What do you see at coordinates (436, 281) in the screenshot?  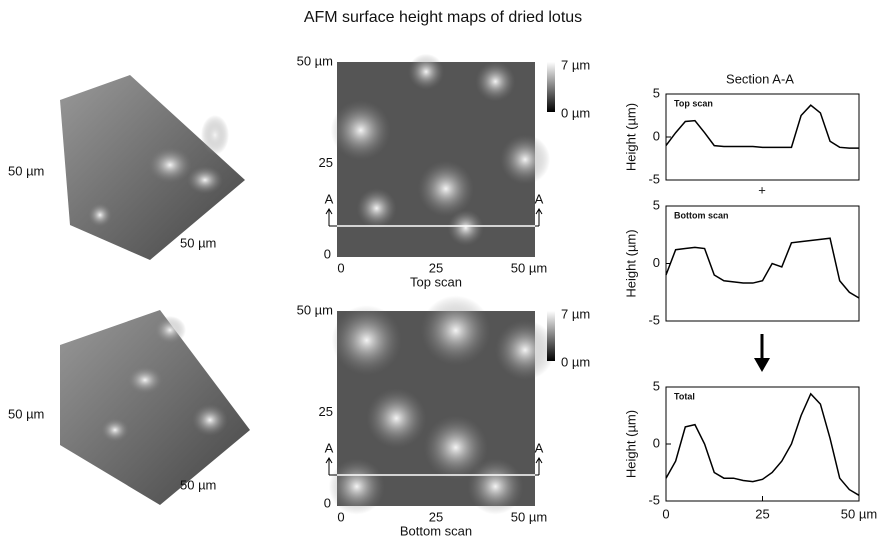 I see `caption: Top scan` at bounding box center [436, 281].